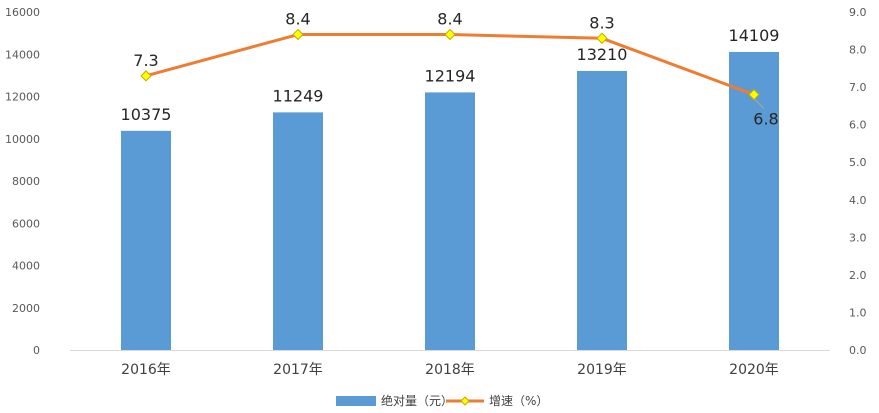 Image resolution: width=879 pixels, height=413 pixels. What do you see at coordinates (26, 308) in the screenshot?
I see `y-left-tick-label: 2000` at bounding box center [26, 308].